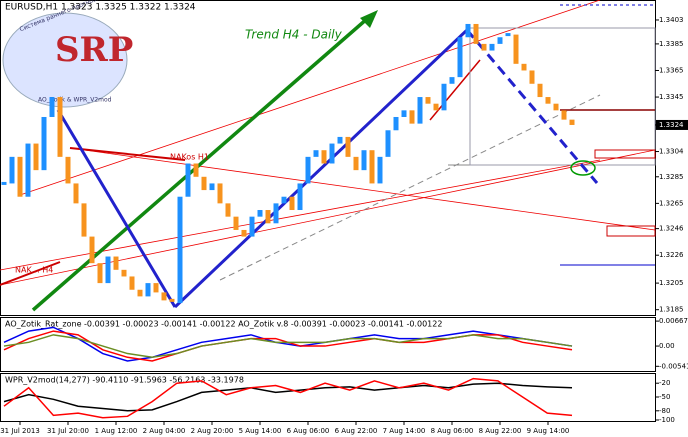 The height and width of the screenshot is (437, 688). What do you see at coordinates (667, 420) in the screenshot?
I see `y-tick-label: -100` at bounding box center [667, 420].